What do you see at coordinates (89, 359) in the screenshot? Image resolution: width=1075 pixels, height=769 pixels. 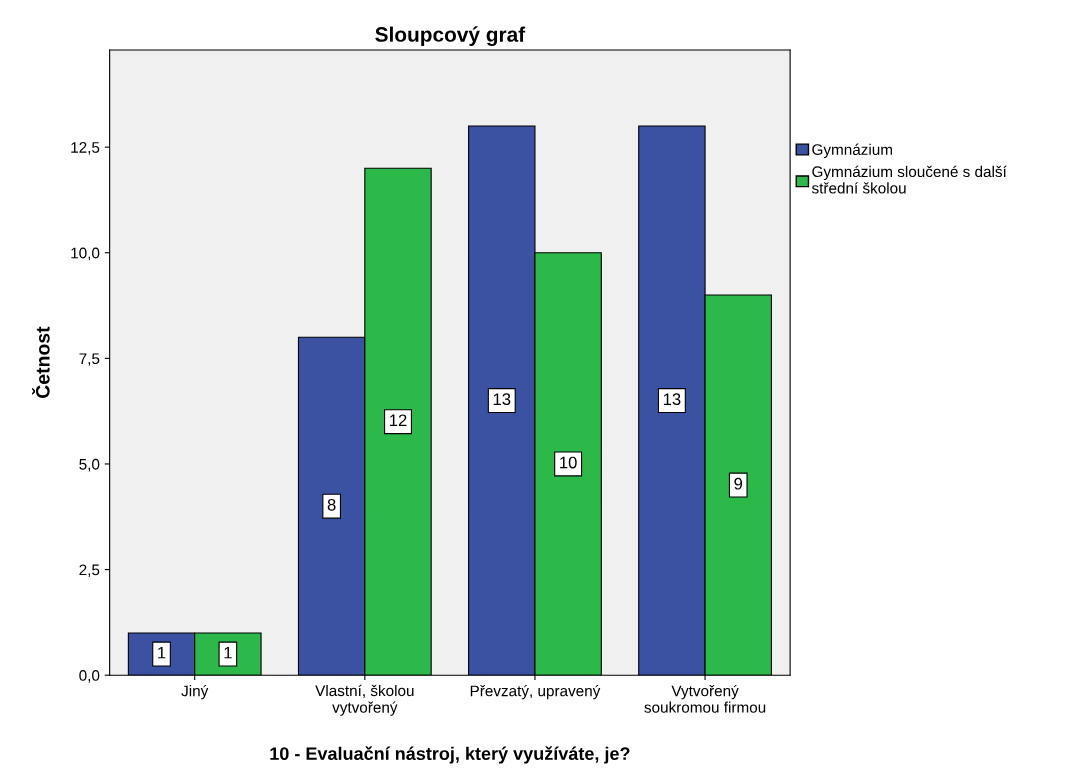 I see `y-tick-label: 7,5` at bounding box center [89, 359].